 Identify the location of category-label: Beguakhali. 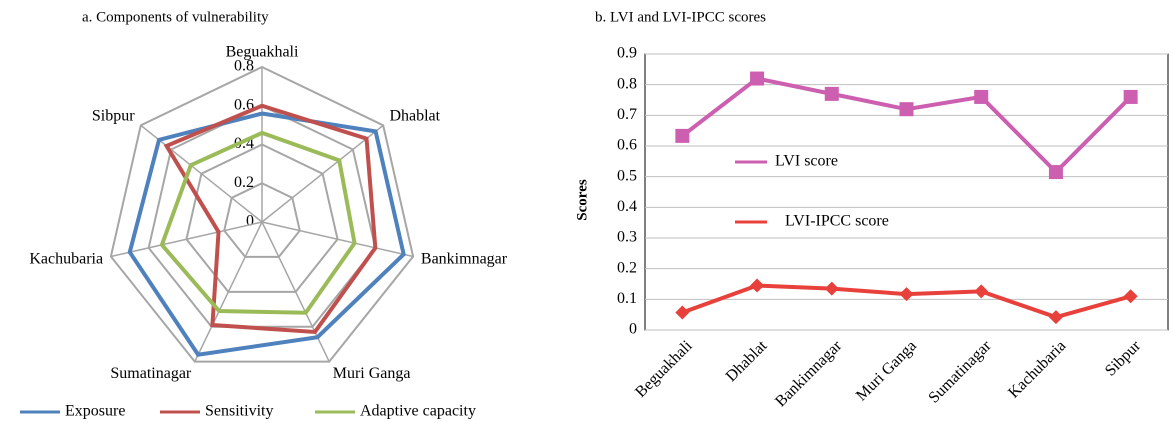
(262, 52).